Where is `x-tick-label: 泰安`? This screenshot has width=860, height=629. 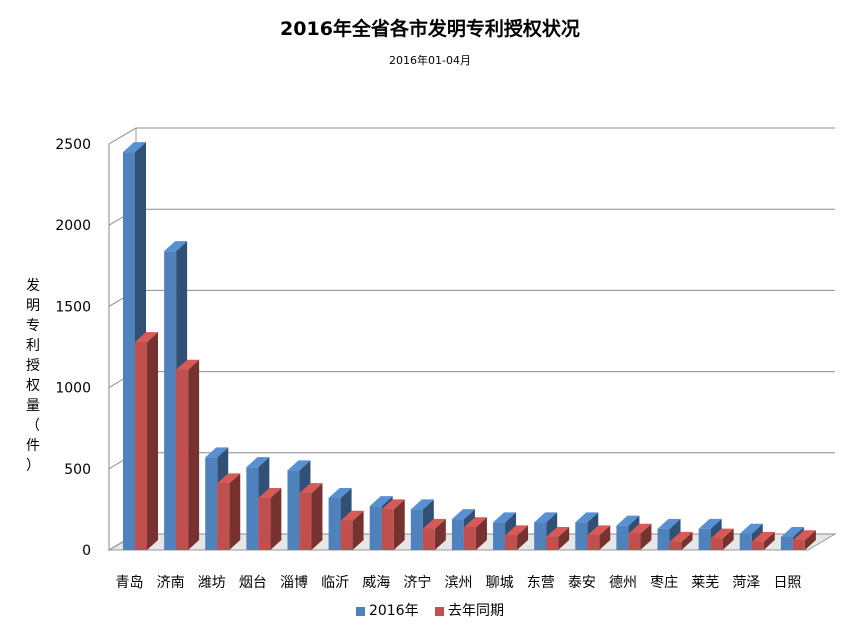 x-tick-label: 泰安 is located at coordinates (582, 583).